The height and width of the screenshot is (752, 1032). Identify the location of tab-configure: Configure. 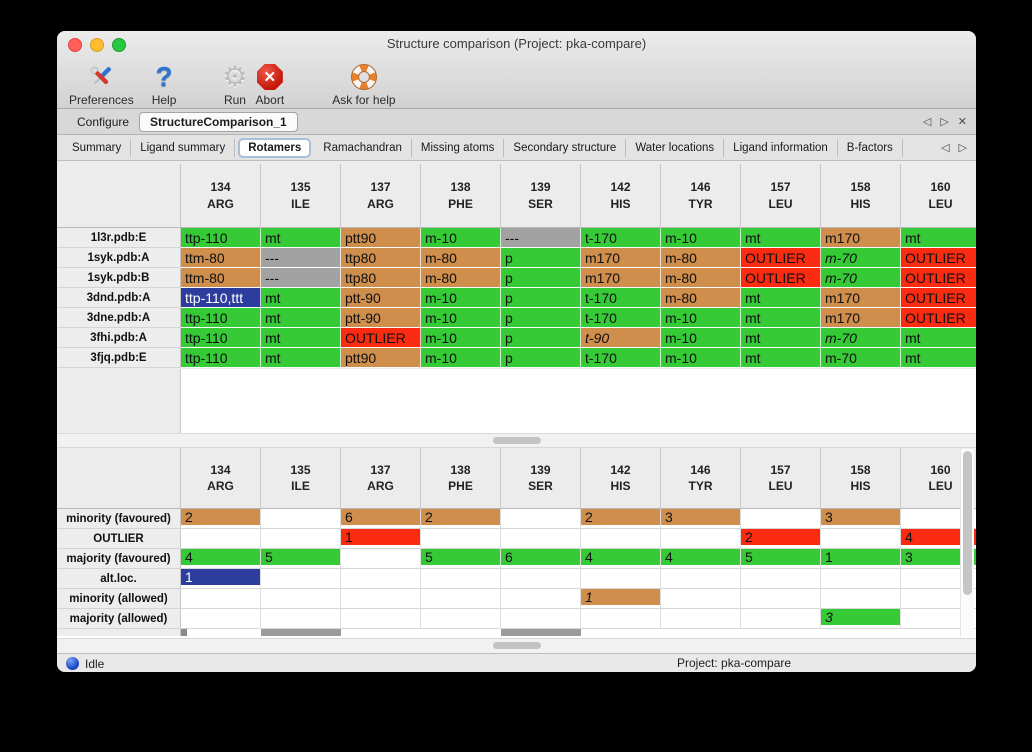
(103, 121).